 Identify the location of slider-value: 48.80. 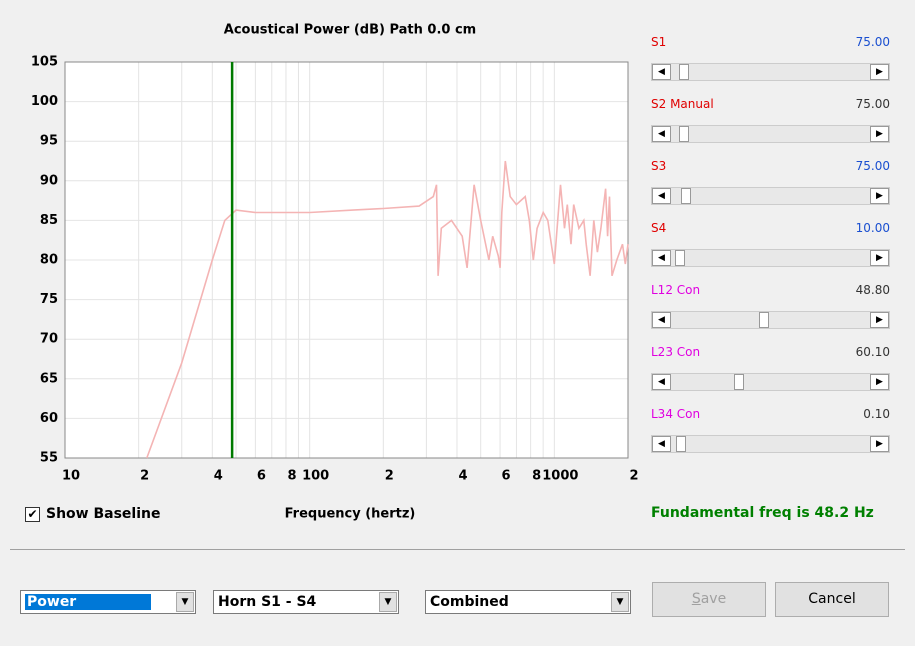
(872, 290).